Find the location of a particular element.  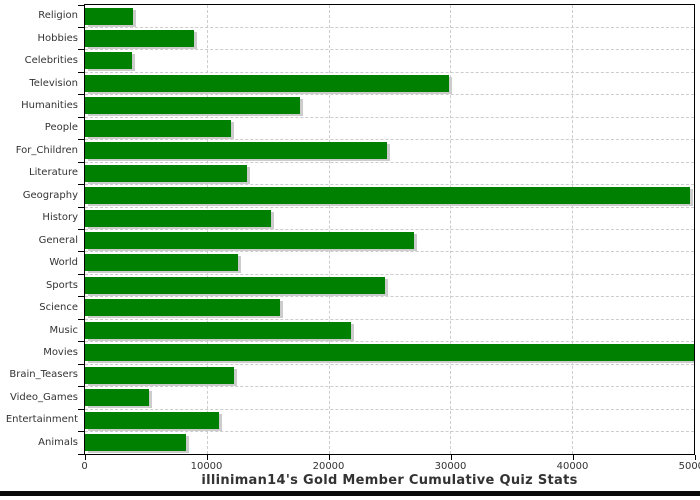

y-axis-label-general: General is located at coordinates (58, 240).